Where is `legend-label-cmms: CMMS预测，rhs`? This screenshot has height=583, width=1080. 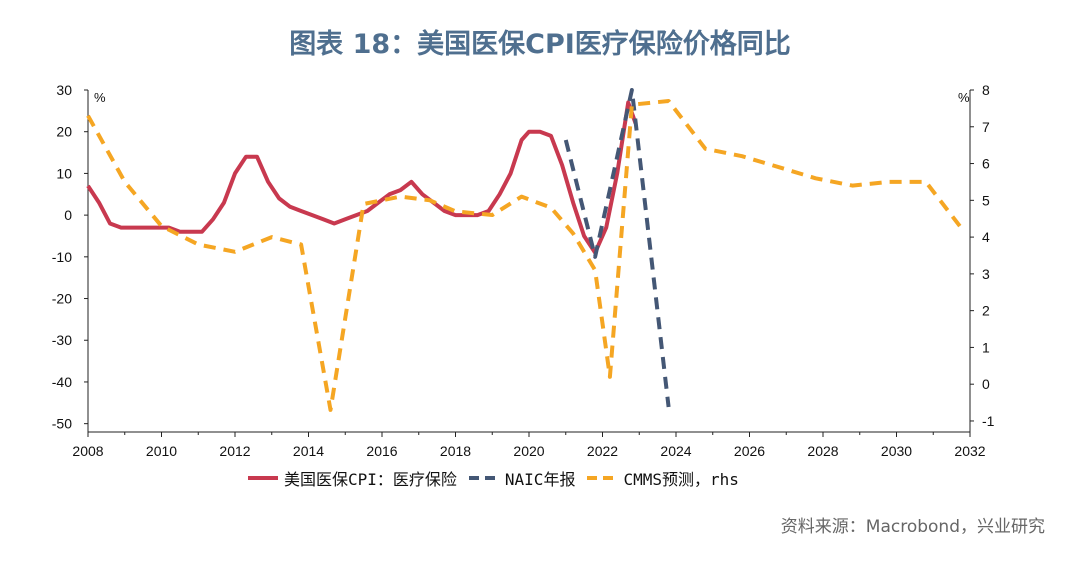
legend-label-cmms: CMMS预测，rhs is located at coordinates (681, 479).